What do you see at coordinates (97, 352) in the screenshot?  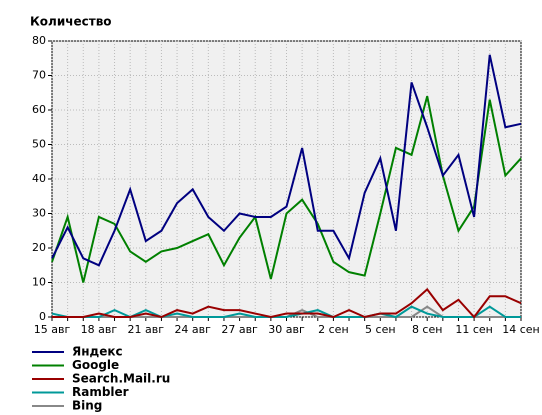 I see `legend-label: Яндекс` at bounding box center [97, 352].